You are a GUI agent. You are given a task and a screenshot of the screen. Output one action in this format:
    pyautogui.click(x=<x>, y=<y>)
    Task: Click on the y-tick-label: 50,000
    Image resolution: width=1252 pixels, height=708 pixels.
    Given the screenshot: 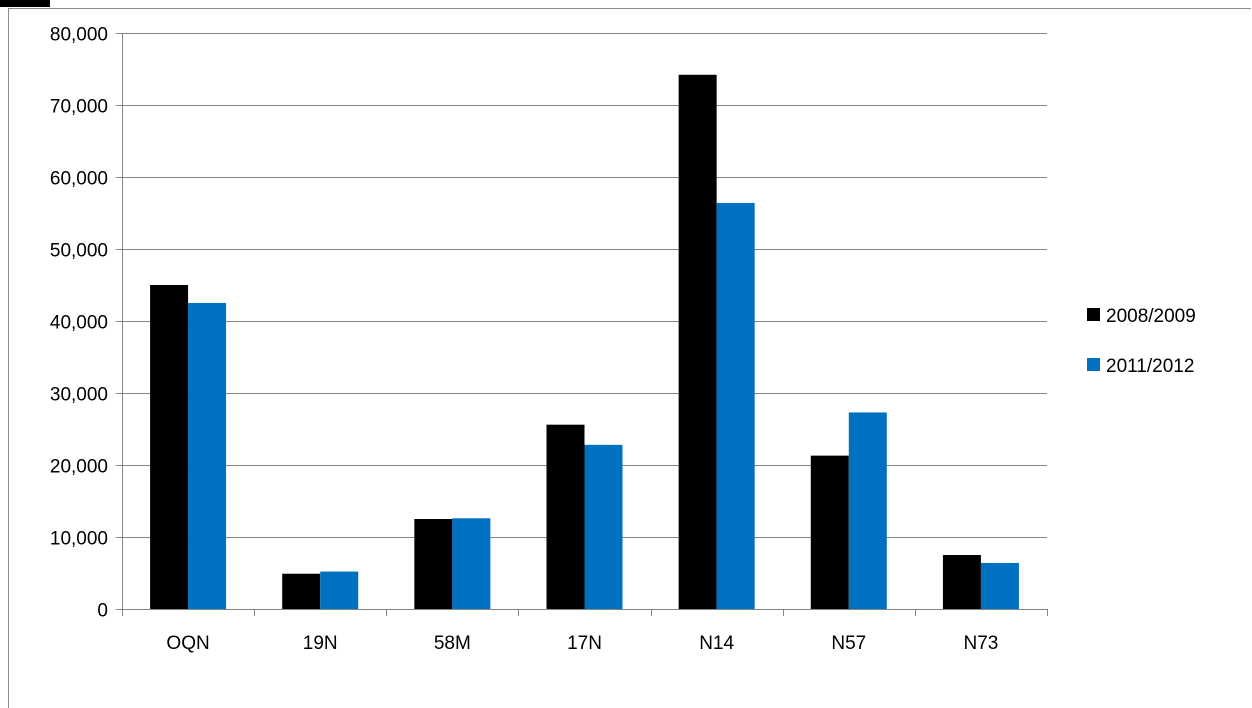 What is the action you would take?
    pyautogui.click(x=79, y=251)
    